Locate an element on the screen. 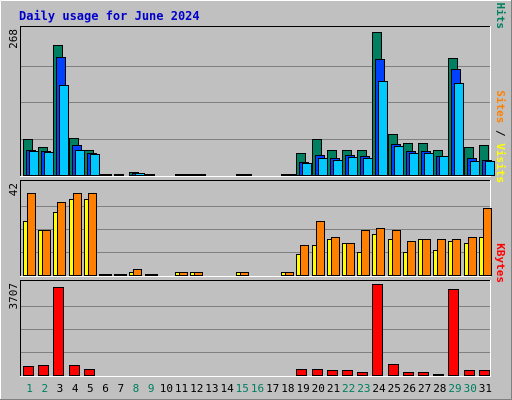  x-tick-label-day-3: 3 is located at coordinates (60, 388).